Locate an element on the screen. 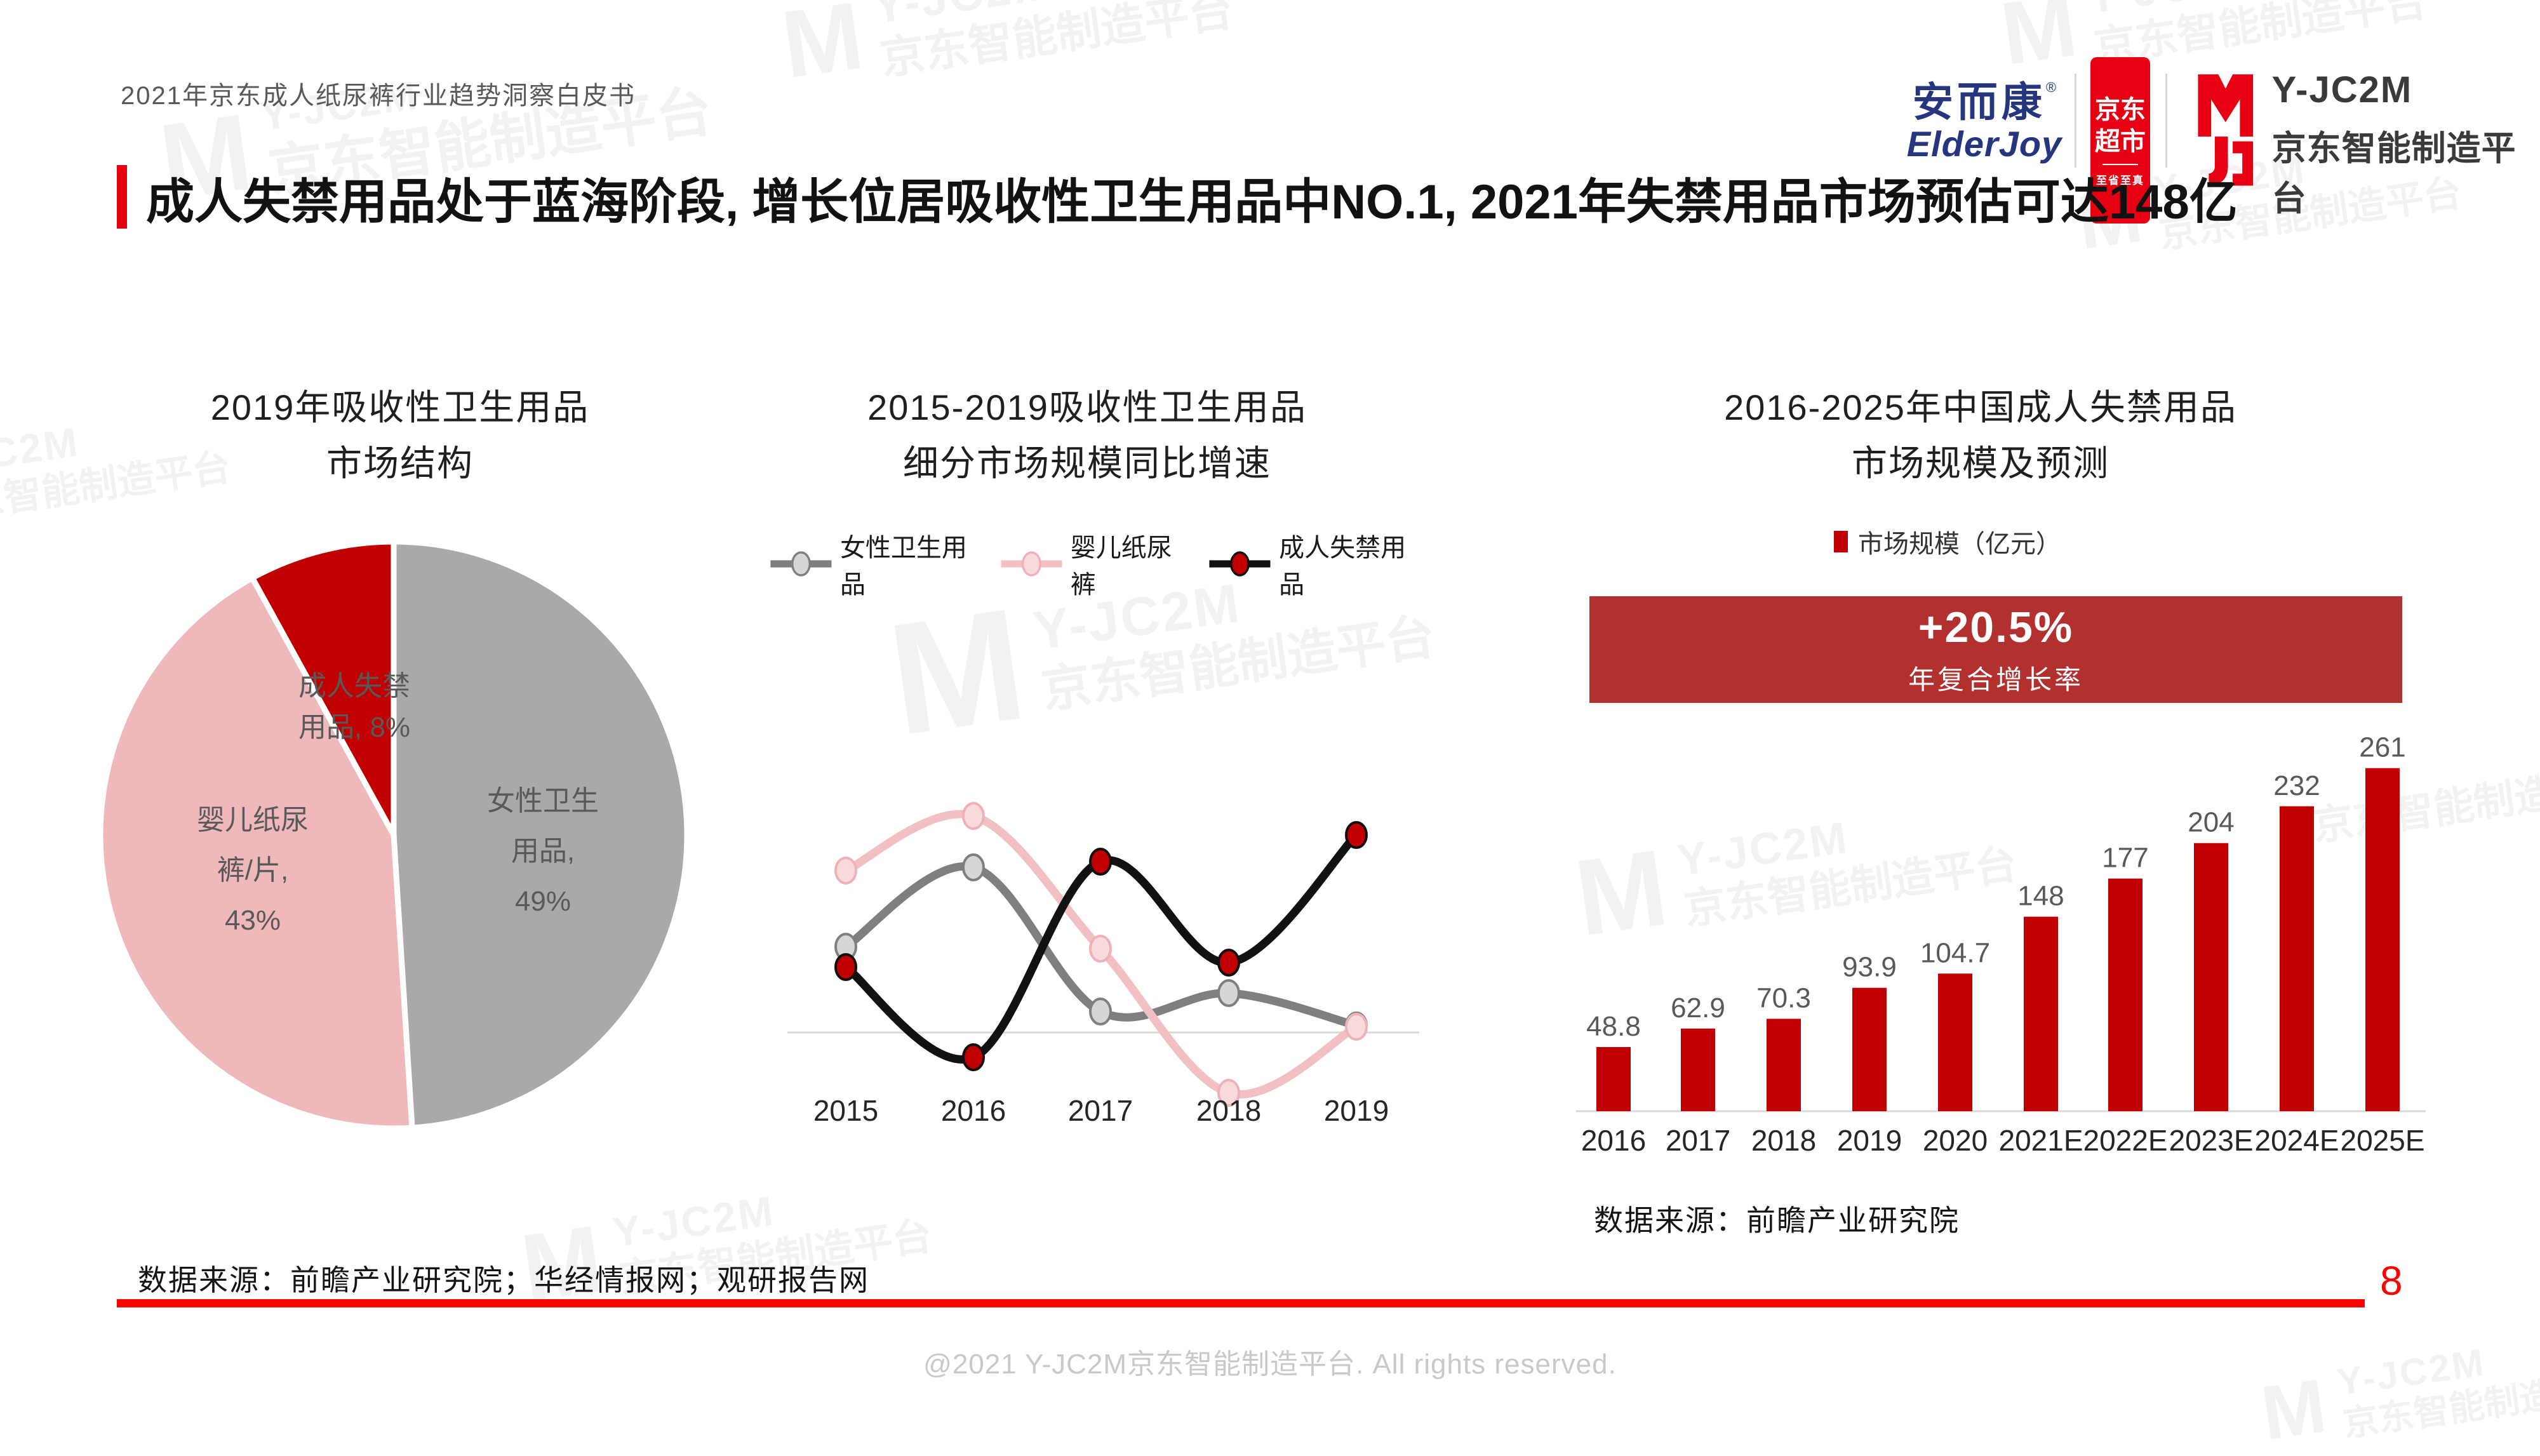 This screenshot has height=1456, width=2540. cagr-value: +20.5% is located at coordinates (1996, 627).